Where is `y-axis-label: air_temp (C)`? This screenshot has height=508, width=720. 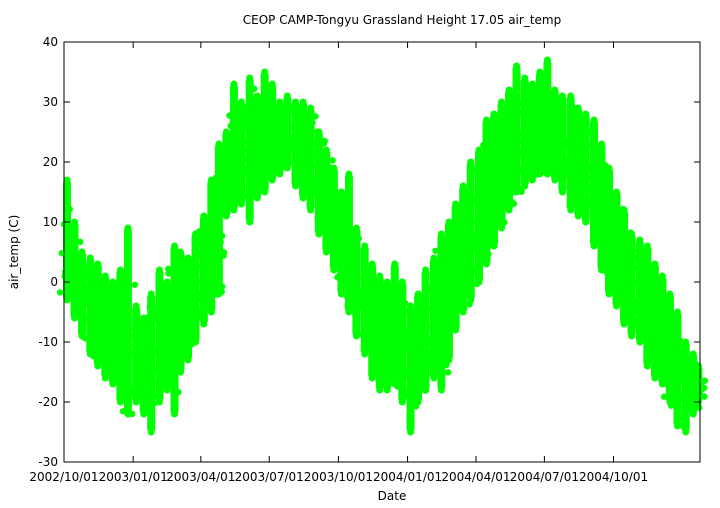 y-axis-label: air_temp (C) is located at coordinates (14, 252).